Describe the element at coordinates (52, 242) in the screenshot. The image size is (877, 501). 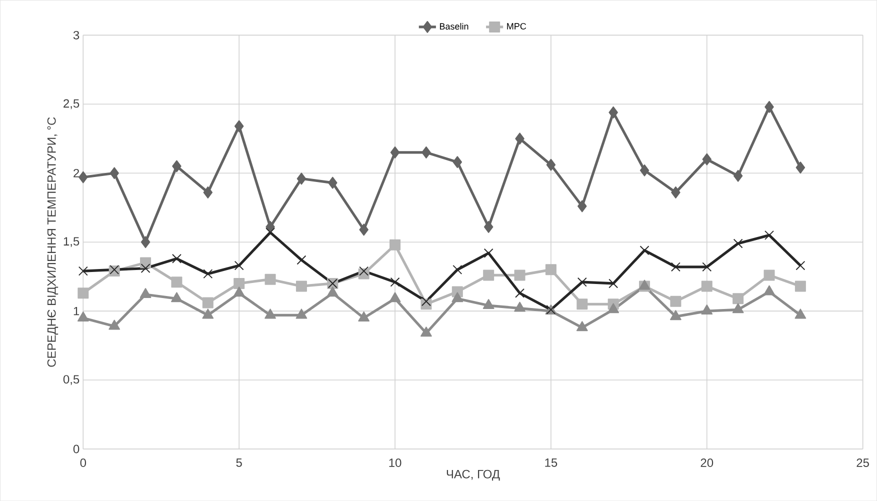
I see `y-axis-title: СЕРЕДНЄ ВІДХИЛЕННЯ ТЕМПЕРАТУРИ, °С` at that location.